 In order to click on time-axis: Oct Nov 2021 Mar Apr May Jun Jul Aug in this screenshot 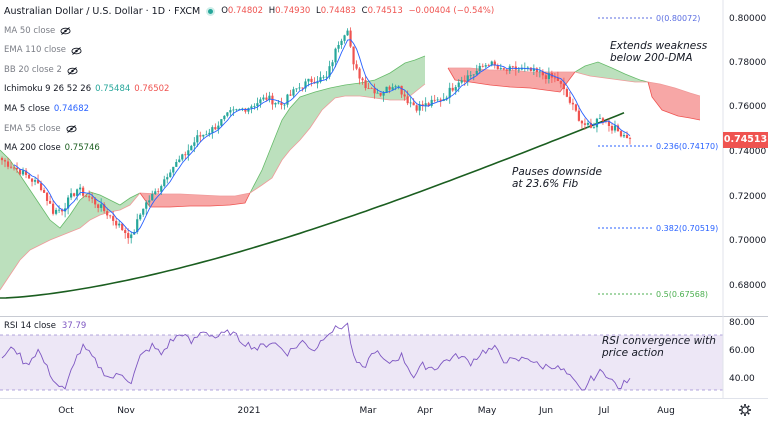, I will do `click(384, 407)`.